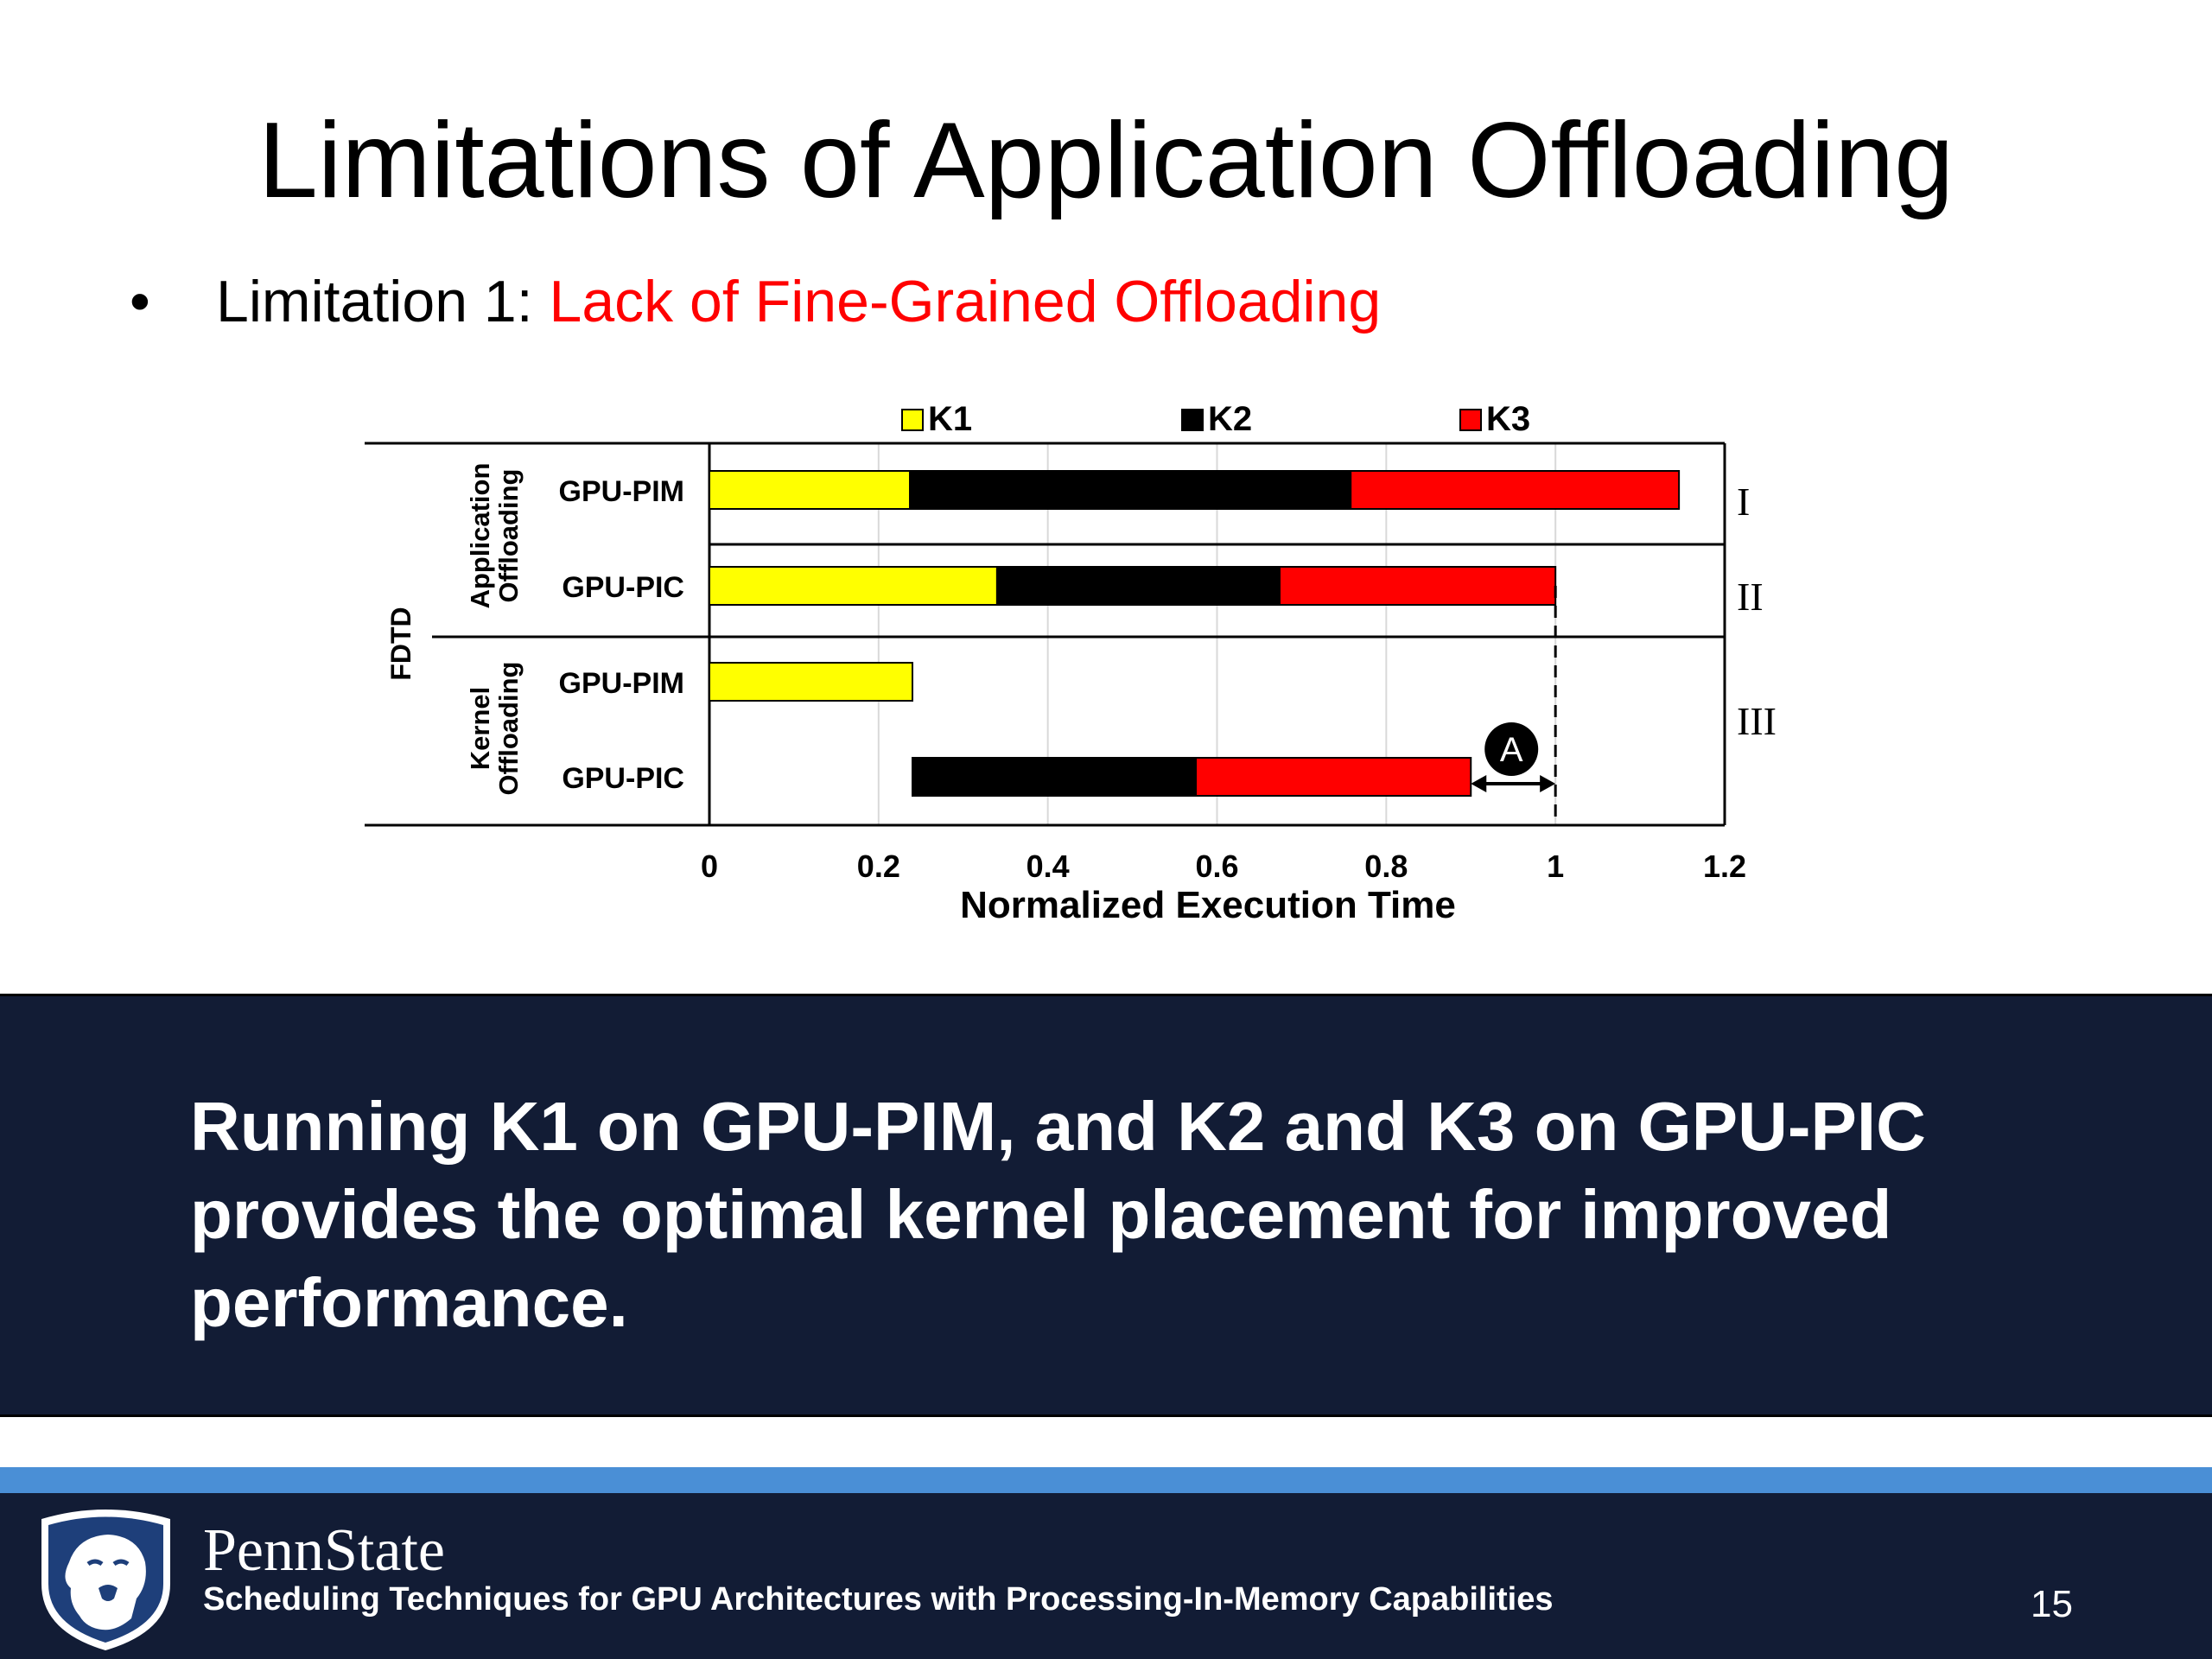 Image resolution: width=2212 pixels, height=1659 pixels. I want to click on annotation-arrowhead-right, so click(1548, 783).